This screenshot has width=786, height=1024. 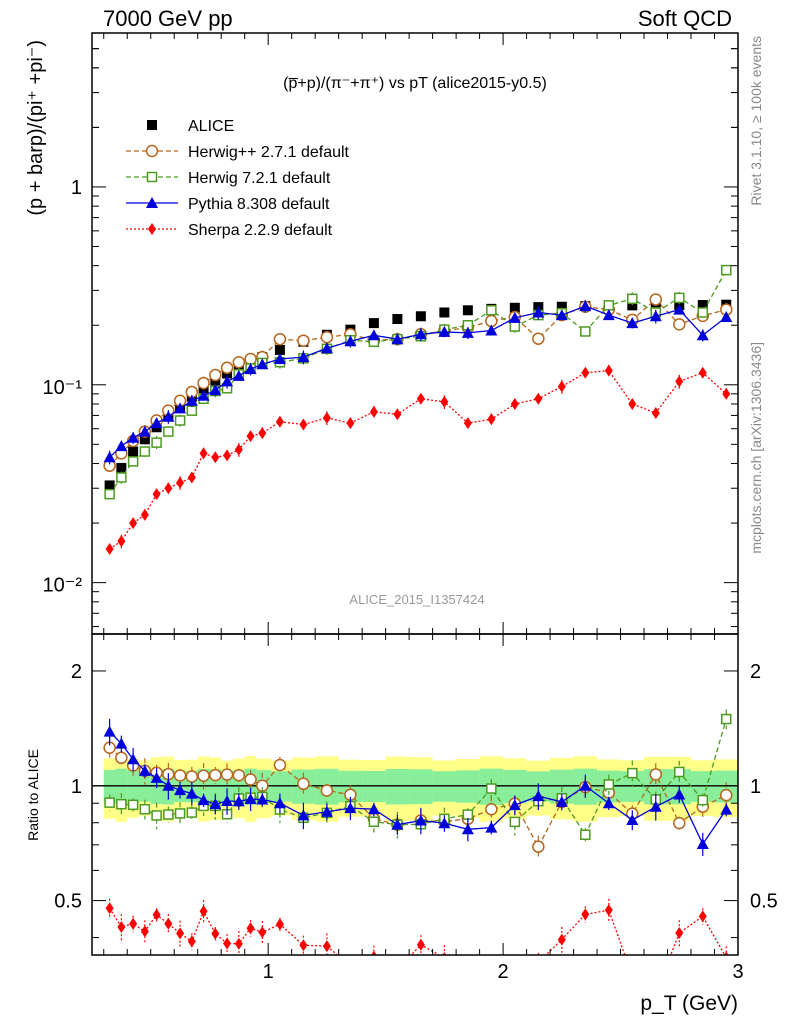 I want to click on mcplots-reference-text: mcplots.cern.ch [arXiv:1306.3436], so click(x=756, y=448).